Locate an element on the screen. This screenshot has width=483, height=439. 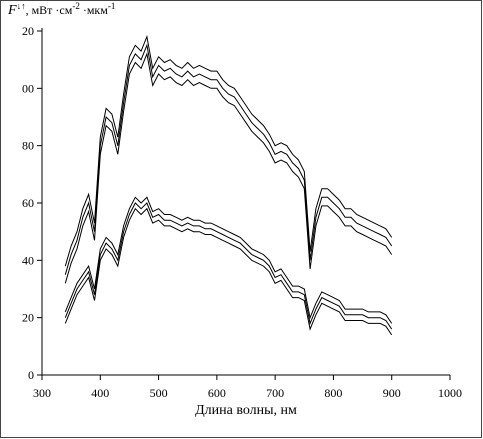
x-axis-label: Длина волны, нм is located at coordinates (246, 410).